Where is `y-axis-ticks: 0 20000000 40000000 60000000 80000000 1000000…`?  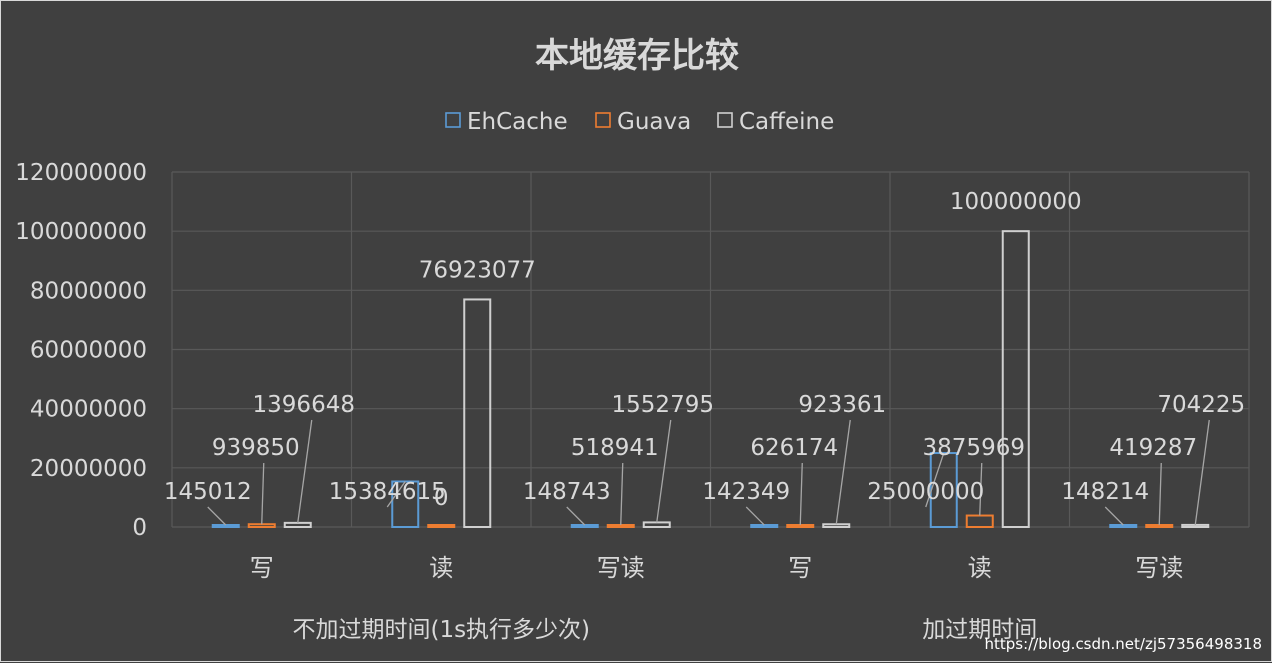 y-axis-ticks: 0 20000000 40000000 60000000 80000000 1000000… is located at coordinates (81, 350).